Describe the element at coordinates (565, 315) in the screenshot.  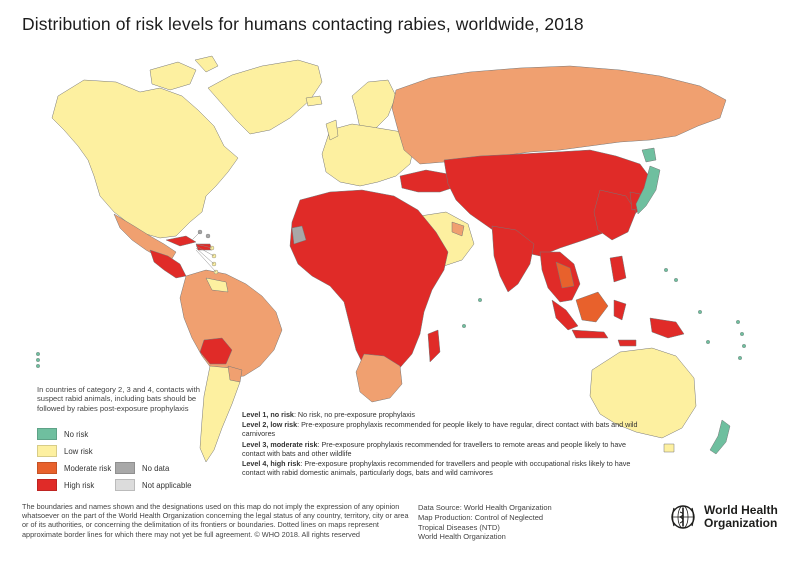
I see `region-sumatra` at that location.